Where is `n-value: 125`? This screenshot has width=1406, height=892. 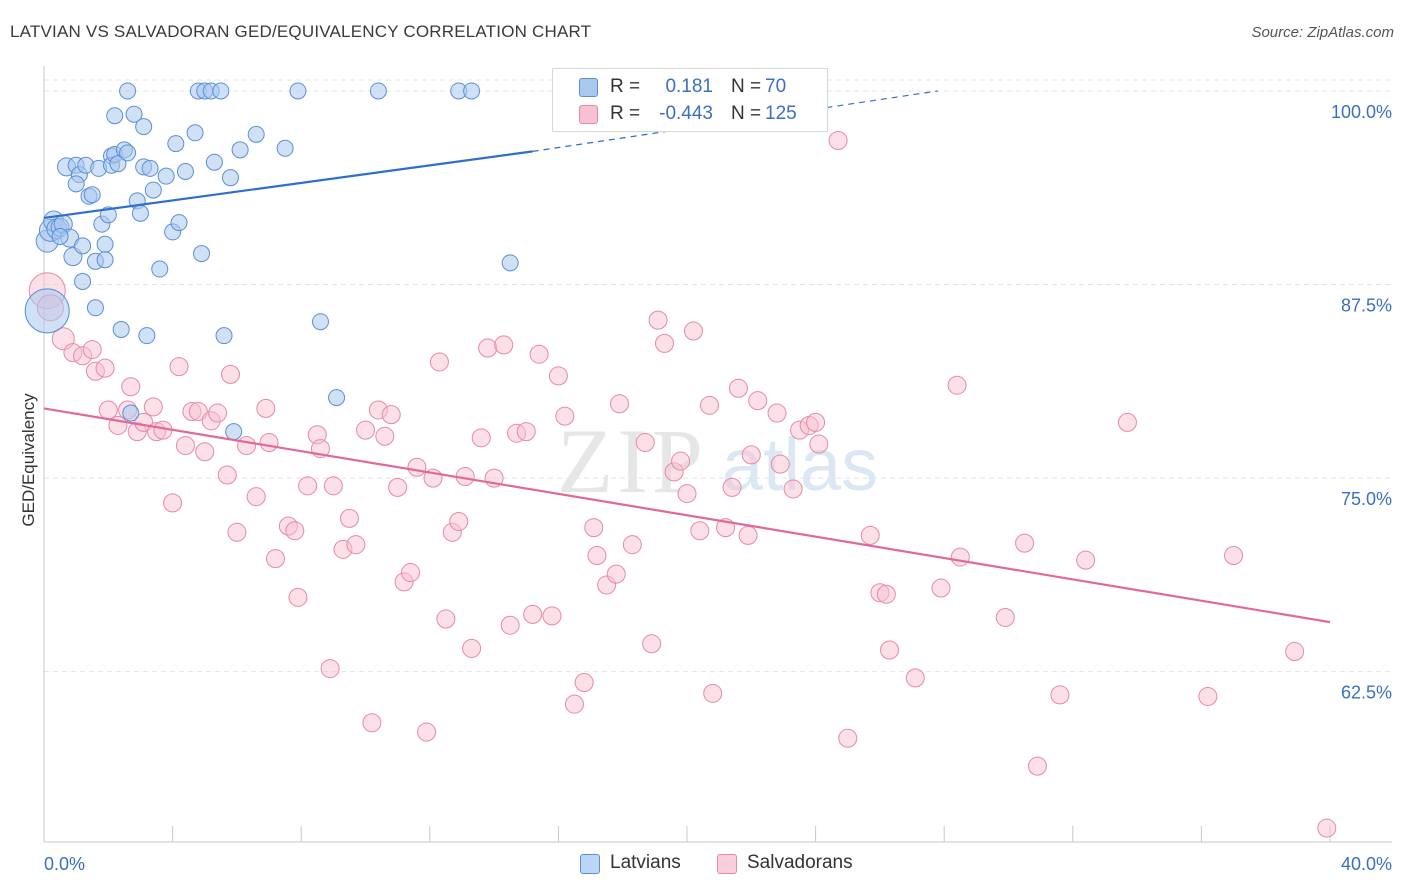 n-value: 125 is located at coordinates (781, 113).